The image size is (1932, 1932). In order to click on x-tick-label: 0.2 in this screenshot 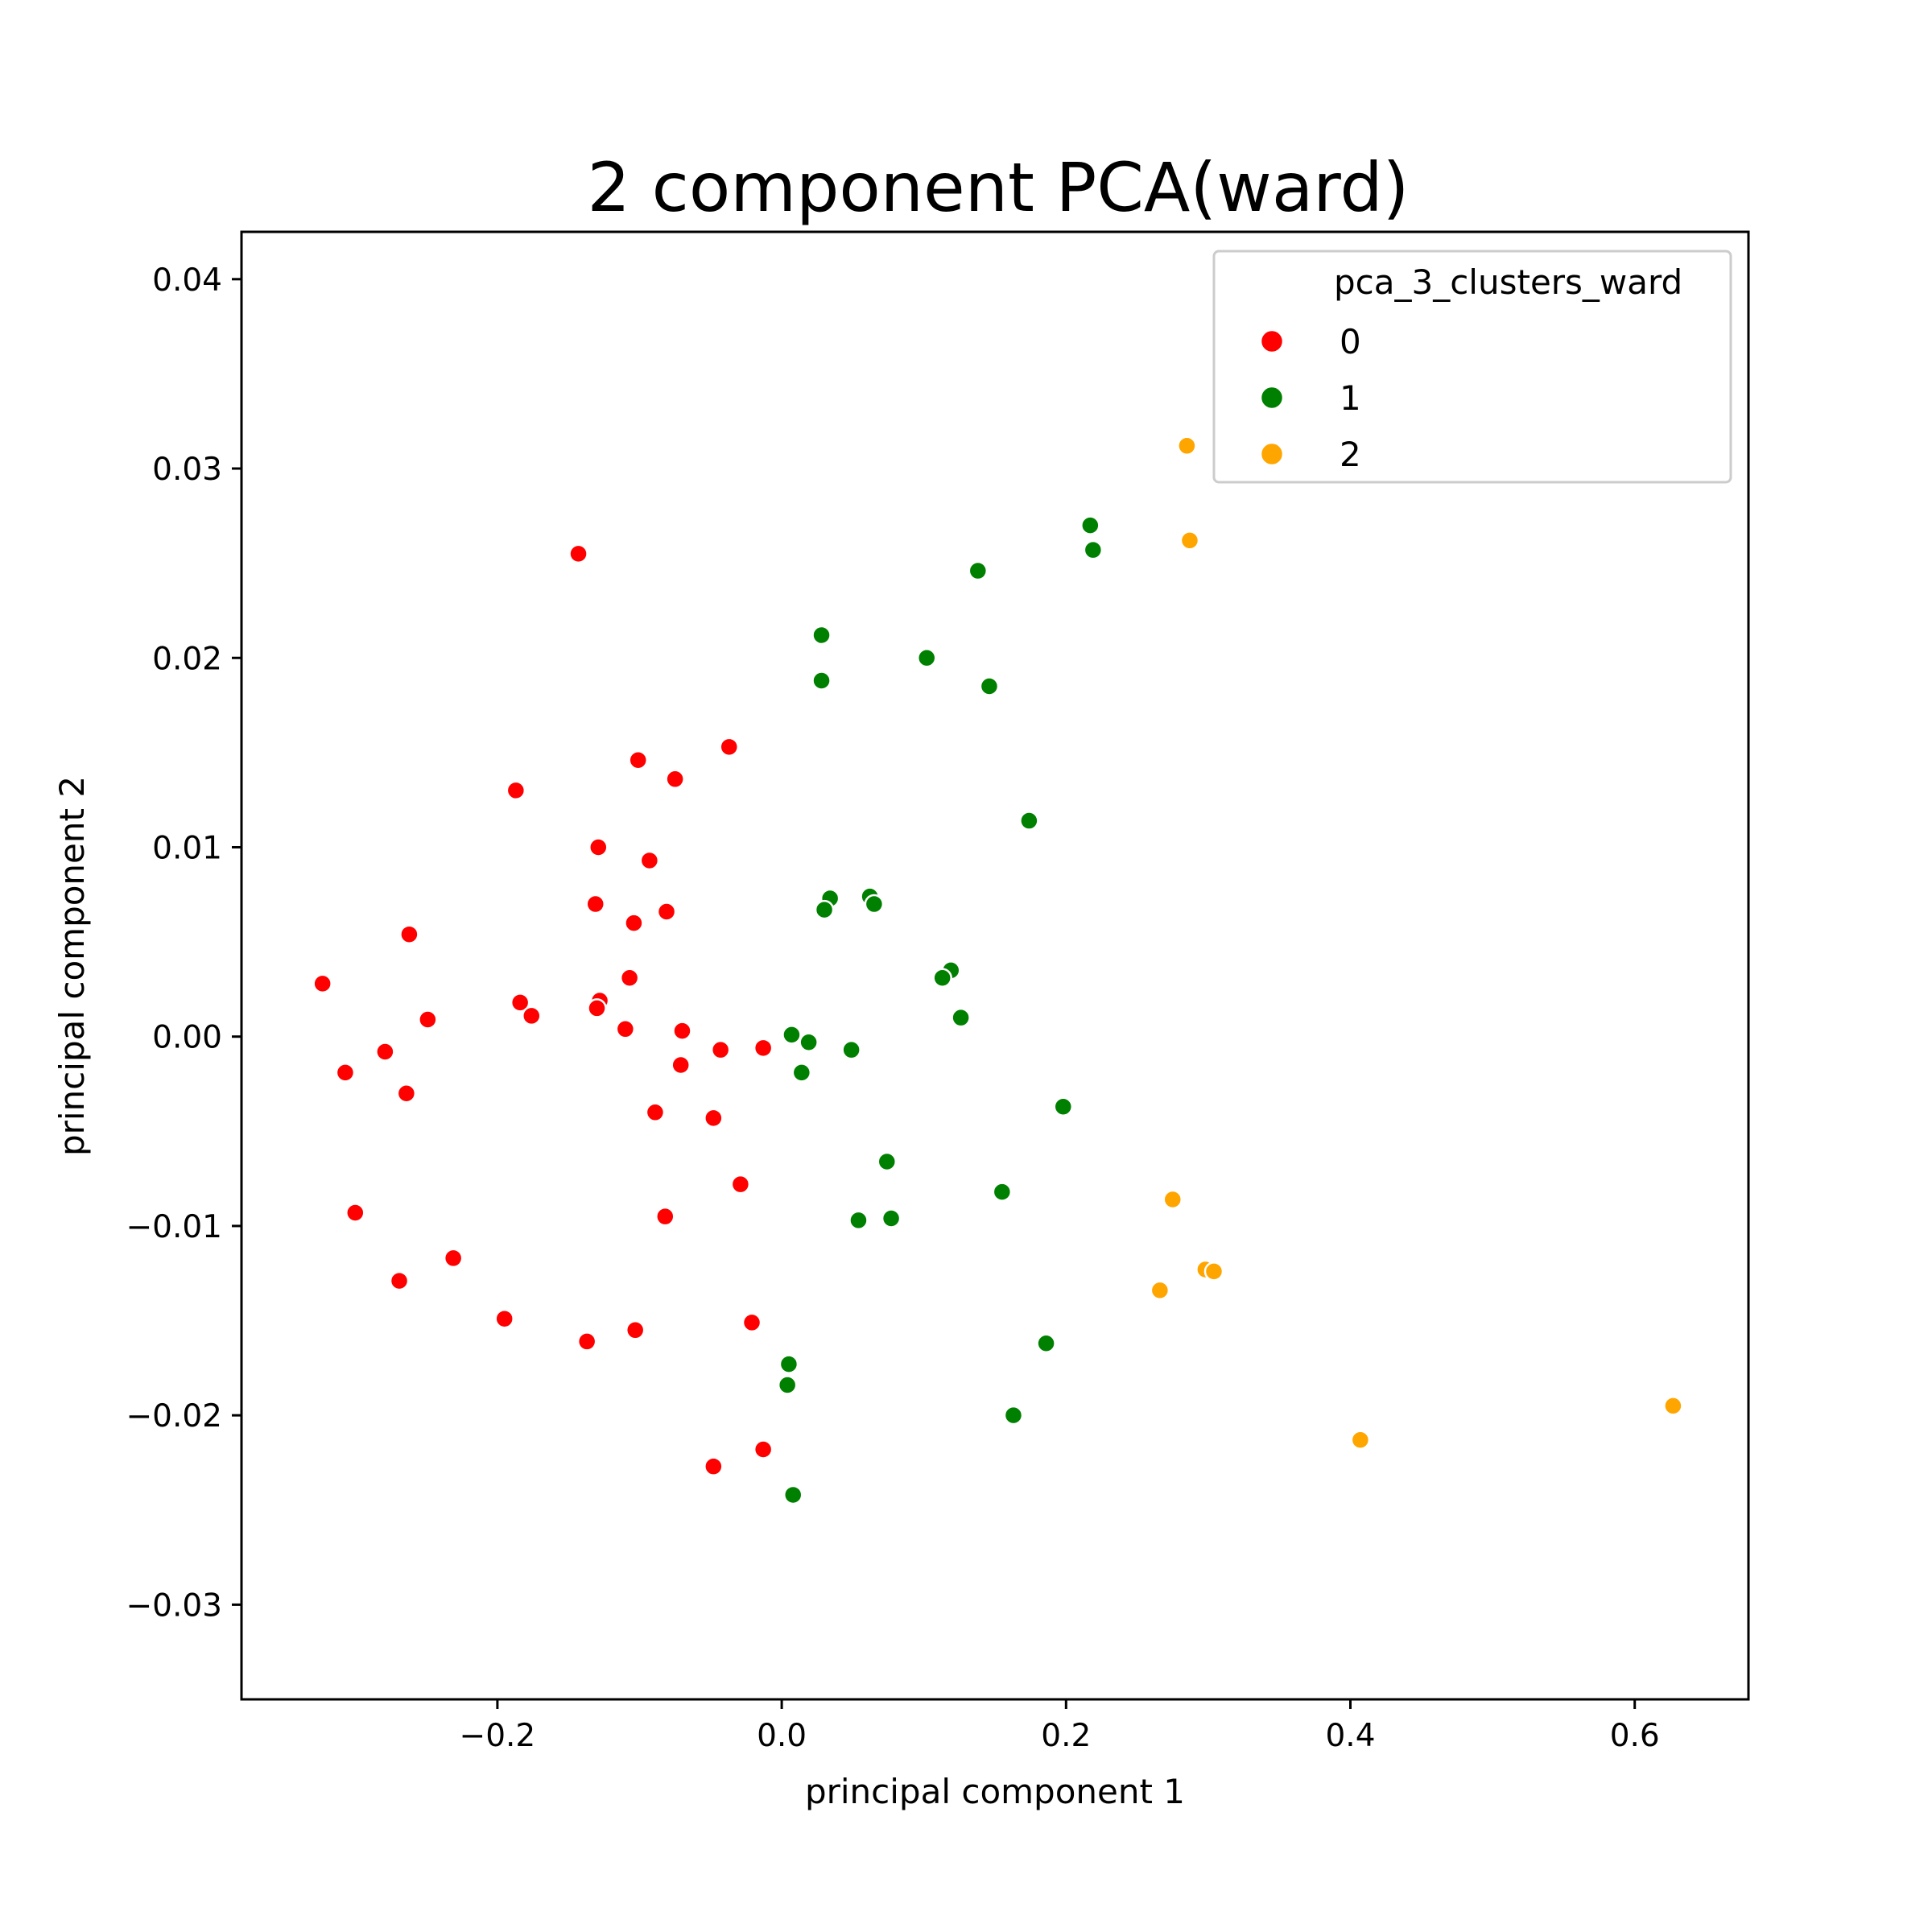, I will do `click(1066, 1736)`.